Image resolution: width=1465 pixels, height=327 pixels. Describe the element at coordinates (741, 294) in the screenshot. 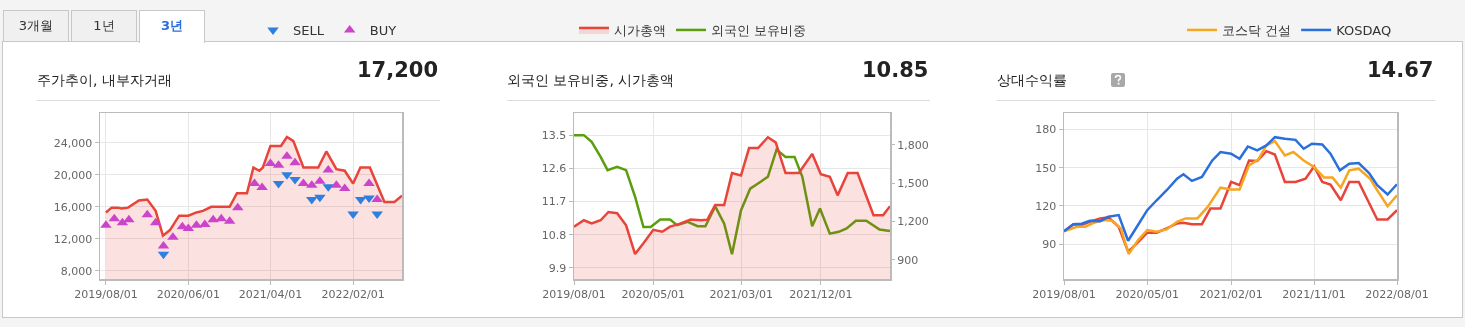

I see `x-tick-label: 2021/03/01` at that location.